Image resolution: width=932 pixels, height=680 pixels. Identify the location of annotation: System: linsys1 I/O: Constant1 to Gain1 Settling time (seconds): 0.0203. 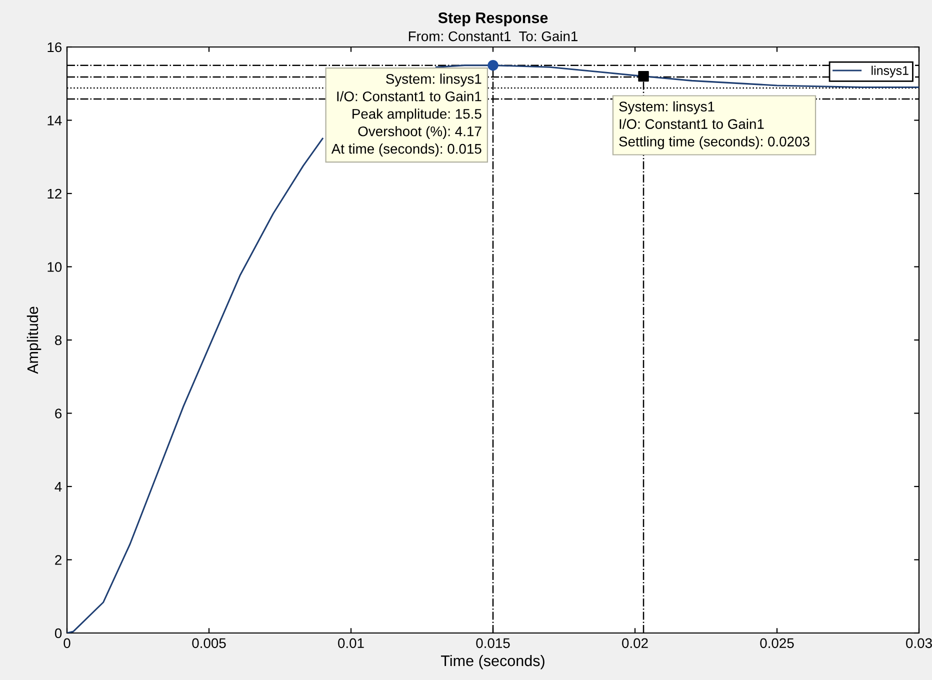
(714, 125).